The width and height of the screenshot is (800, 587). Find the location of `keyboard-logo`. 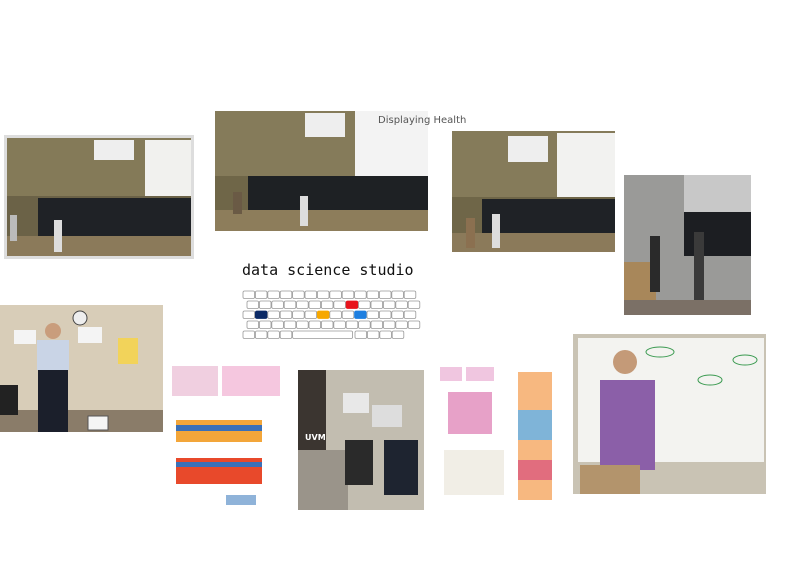

keyboard-logo is located at coordinates (331, 314).